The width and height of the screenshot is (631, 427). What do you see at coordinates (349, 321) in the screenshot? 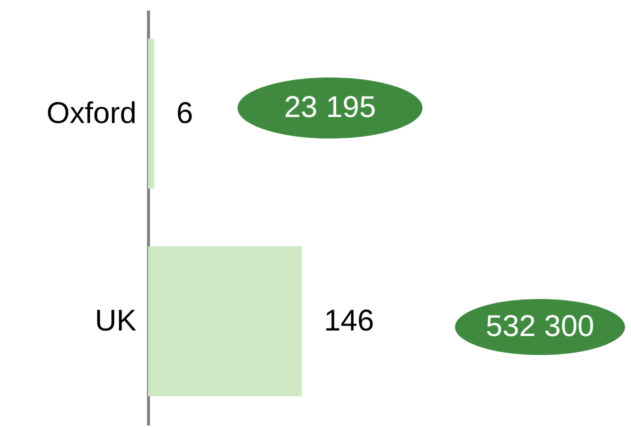
I see `data-label: 146` at bounding box center [349, 321].